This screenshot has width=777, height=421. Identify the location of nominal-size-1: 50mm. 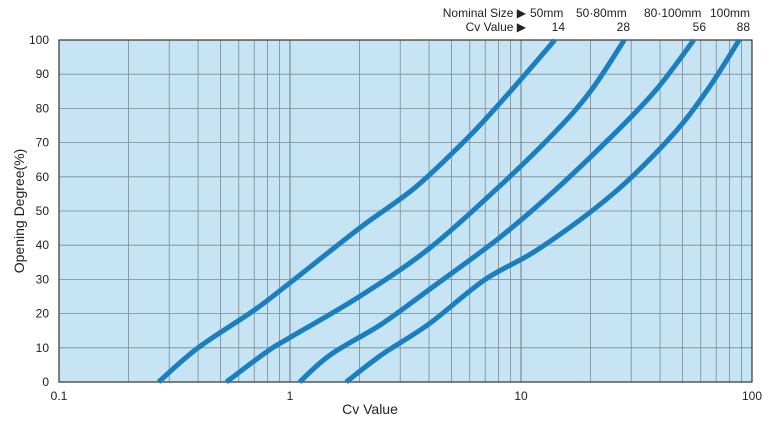
(546, 13).